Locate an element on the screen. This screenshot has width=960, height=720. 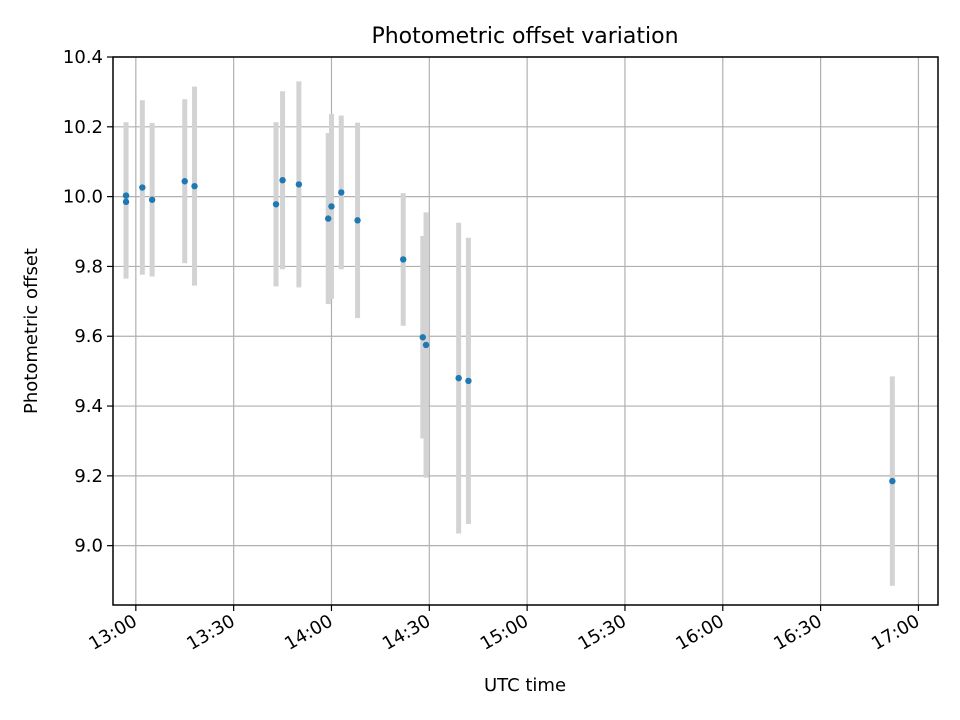
y-tick-label: 10.0 is located at coordinates (83, 197).